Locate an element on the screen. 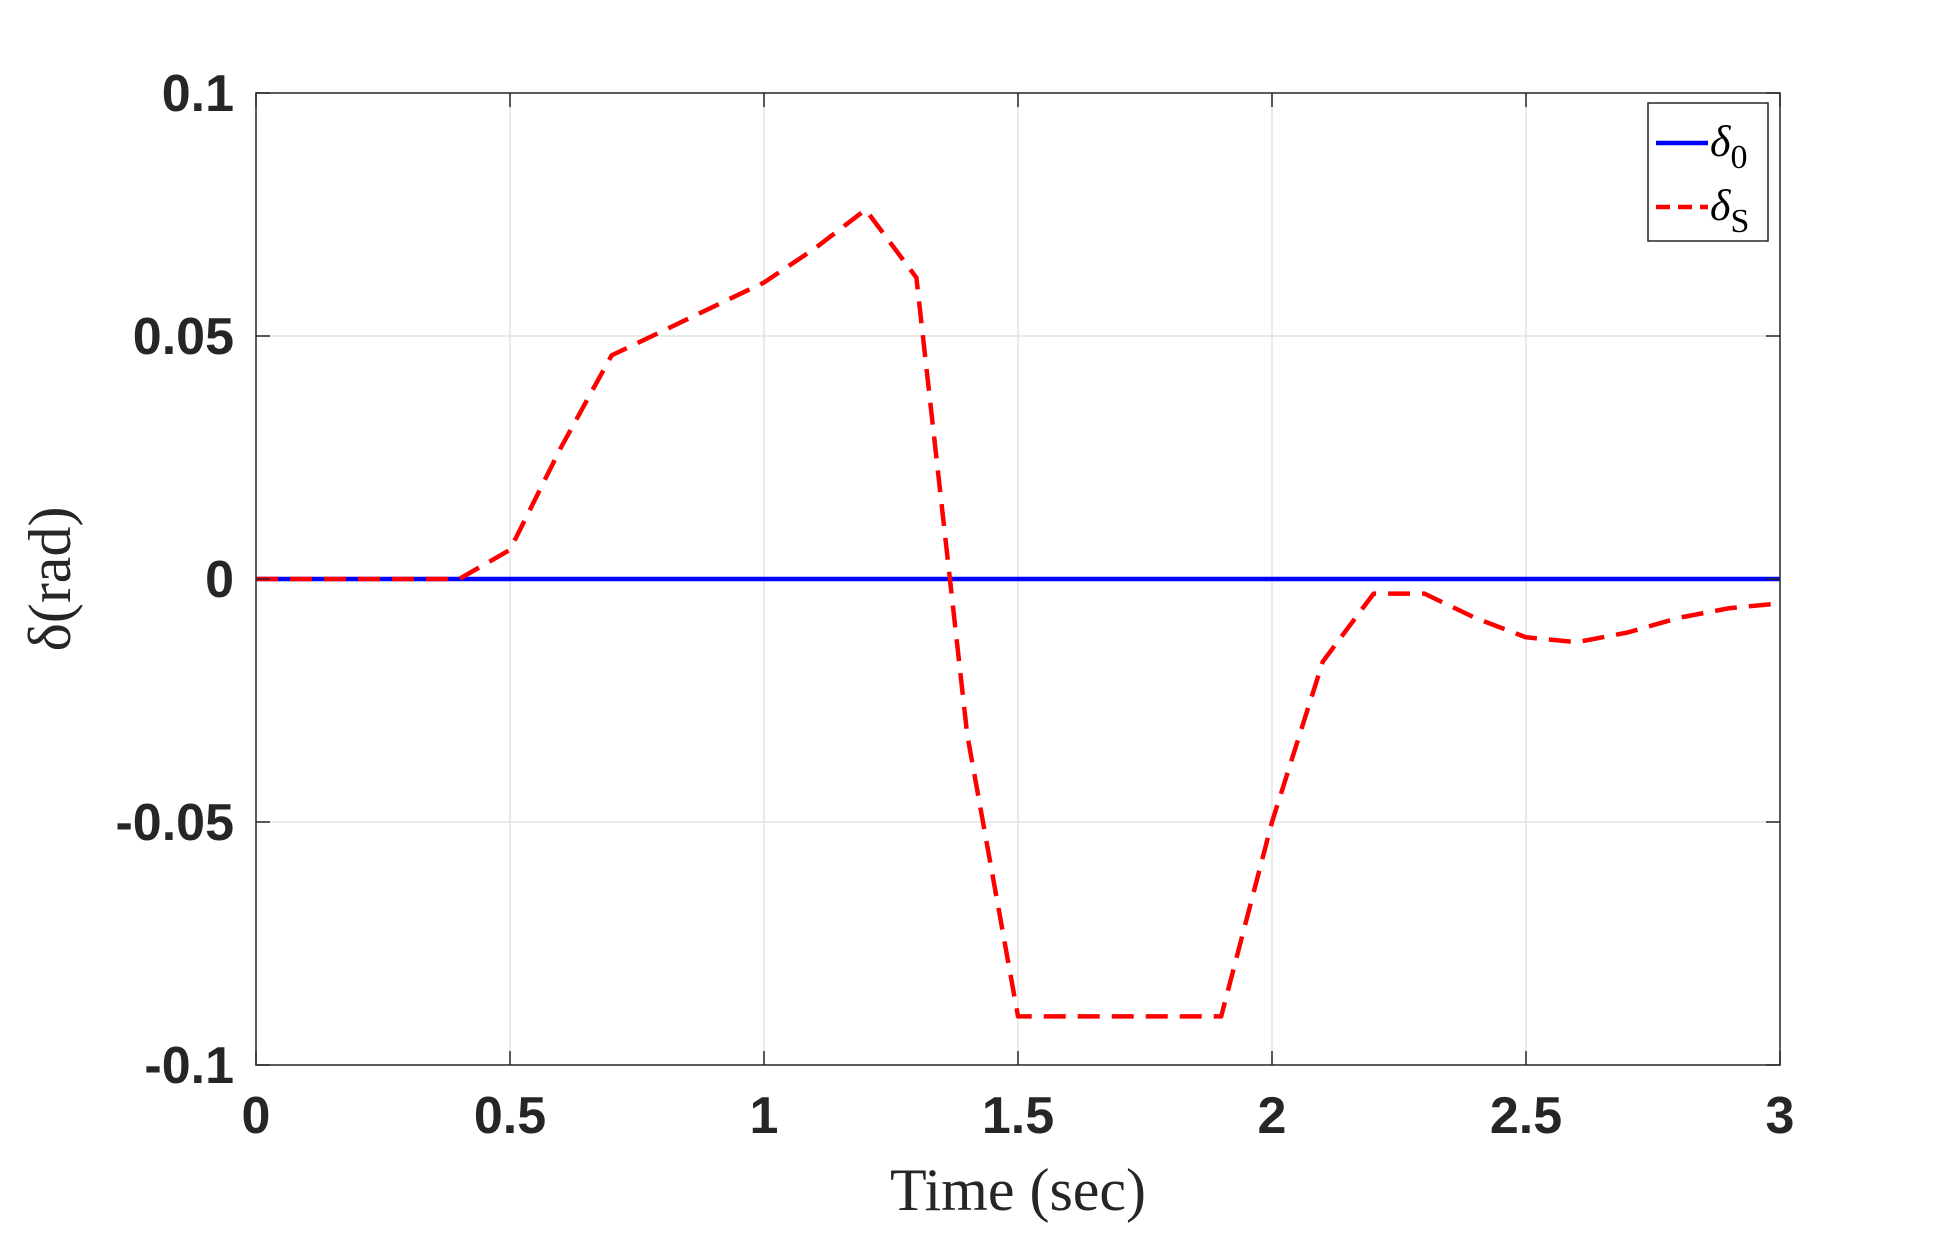  y-tick-label: 0.05 is located at coordinates (183, 337).